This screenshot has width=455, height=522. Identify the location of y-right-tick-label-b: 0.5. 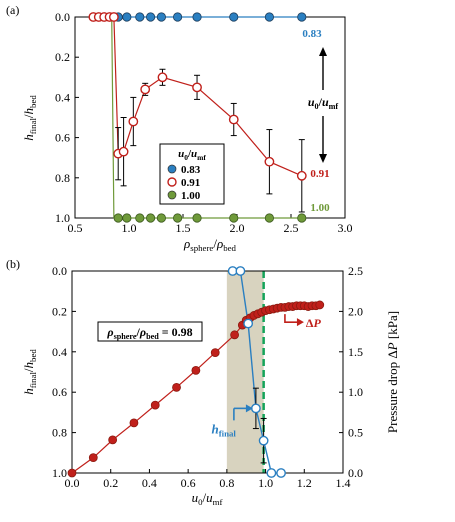
(355, 433).